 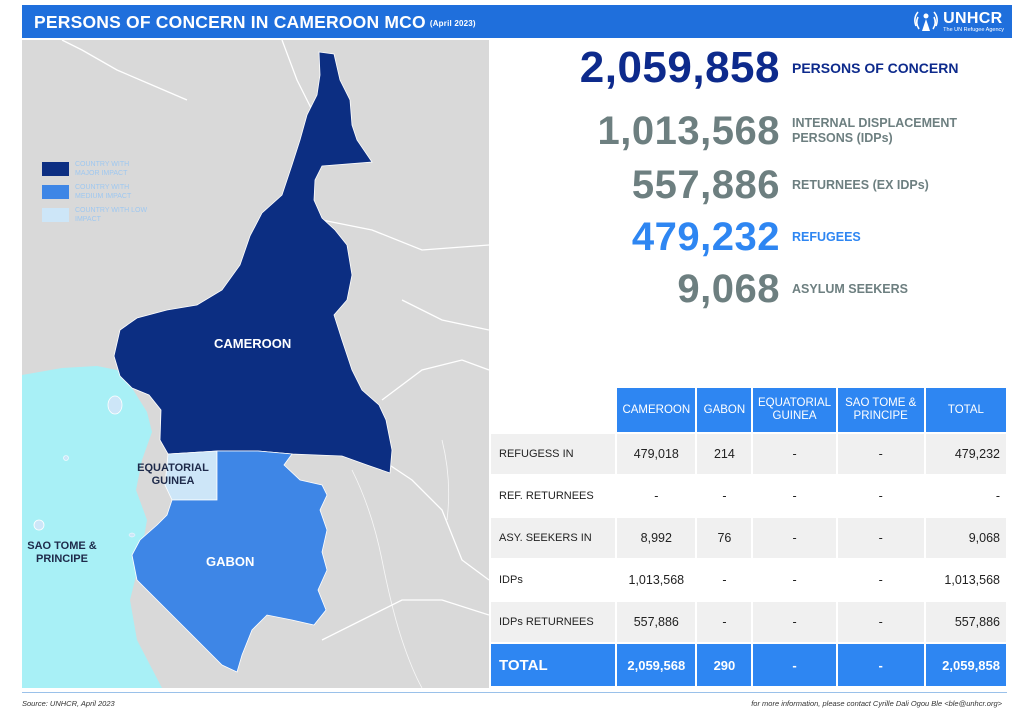 What do you see at coordinates (62, 552) in the screenshot?
I see `label-sao-tome: SAO TOME & PRINCIPE` at bounding box center [62, 552].